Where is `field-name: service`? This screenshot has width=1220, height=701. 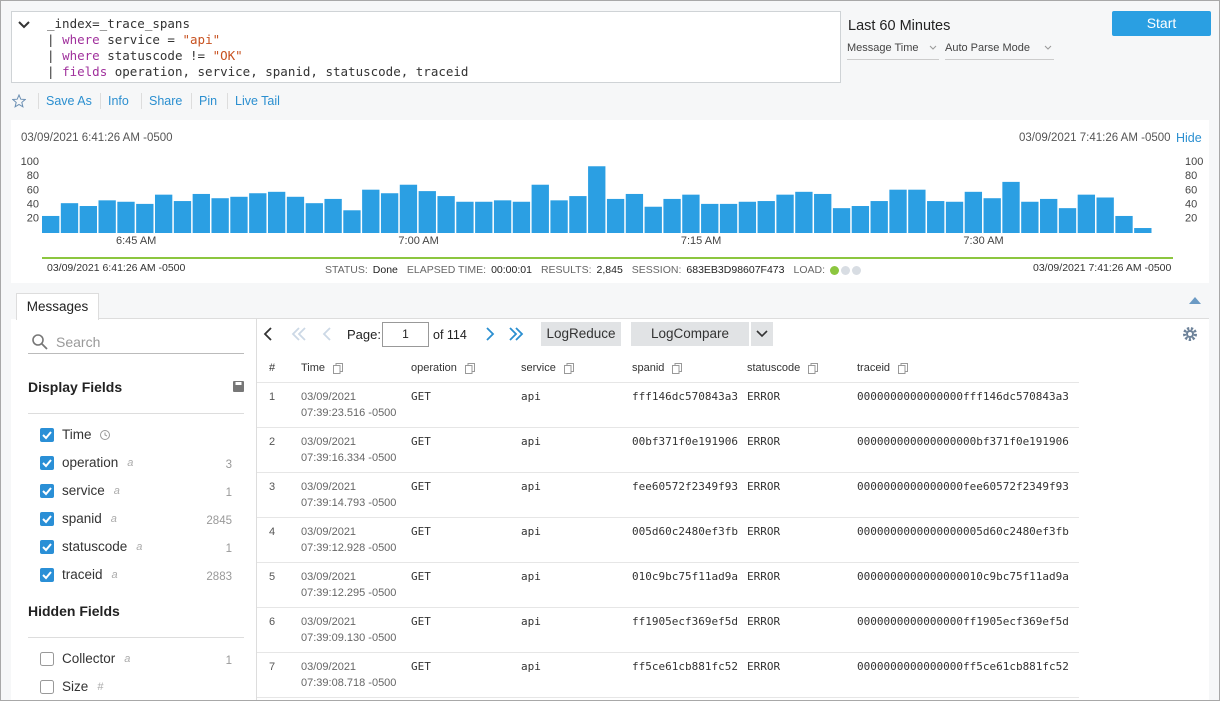
field-name: service is located at coordinates (83, 490).